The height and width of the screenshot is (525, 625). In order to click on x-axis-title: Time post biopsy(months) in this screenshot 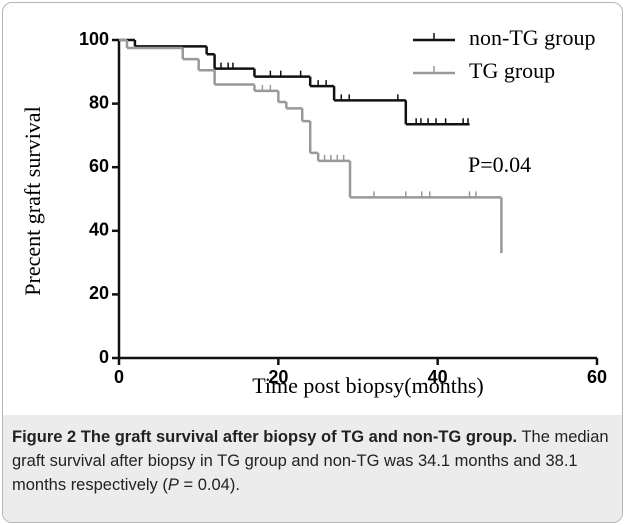, I will do `click(367, 385)`.